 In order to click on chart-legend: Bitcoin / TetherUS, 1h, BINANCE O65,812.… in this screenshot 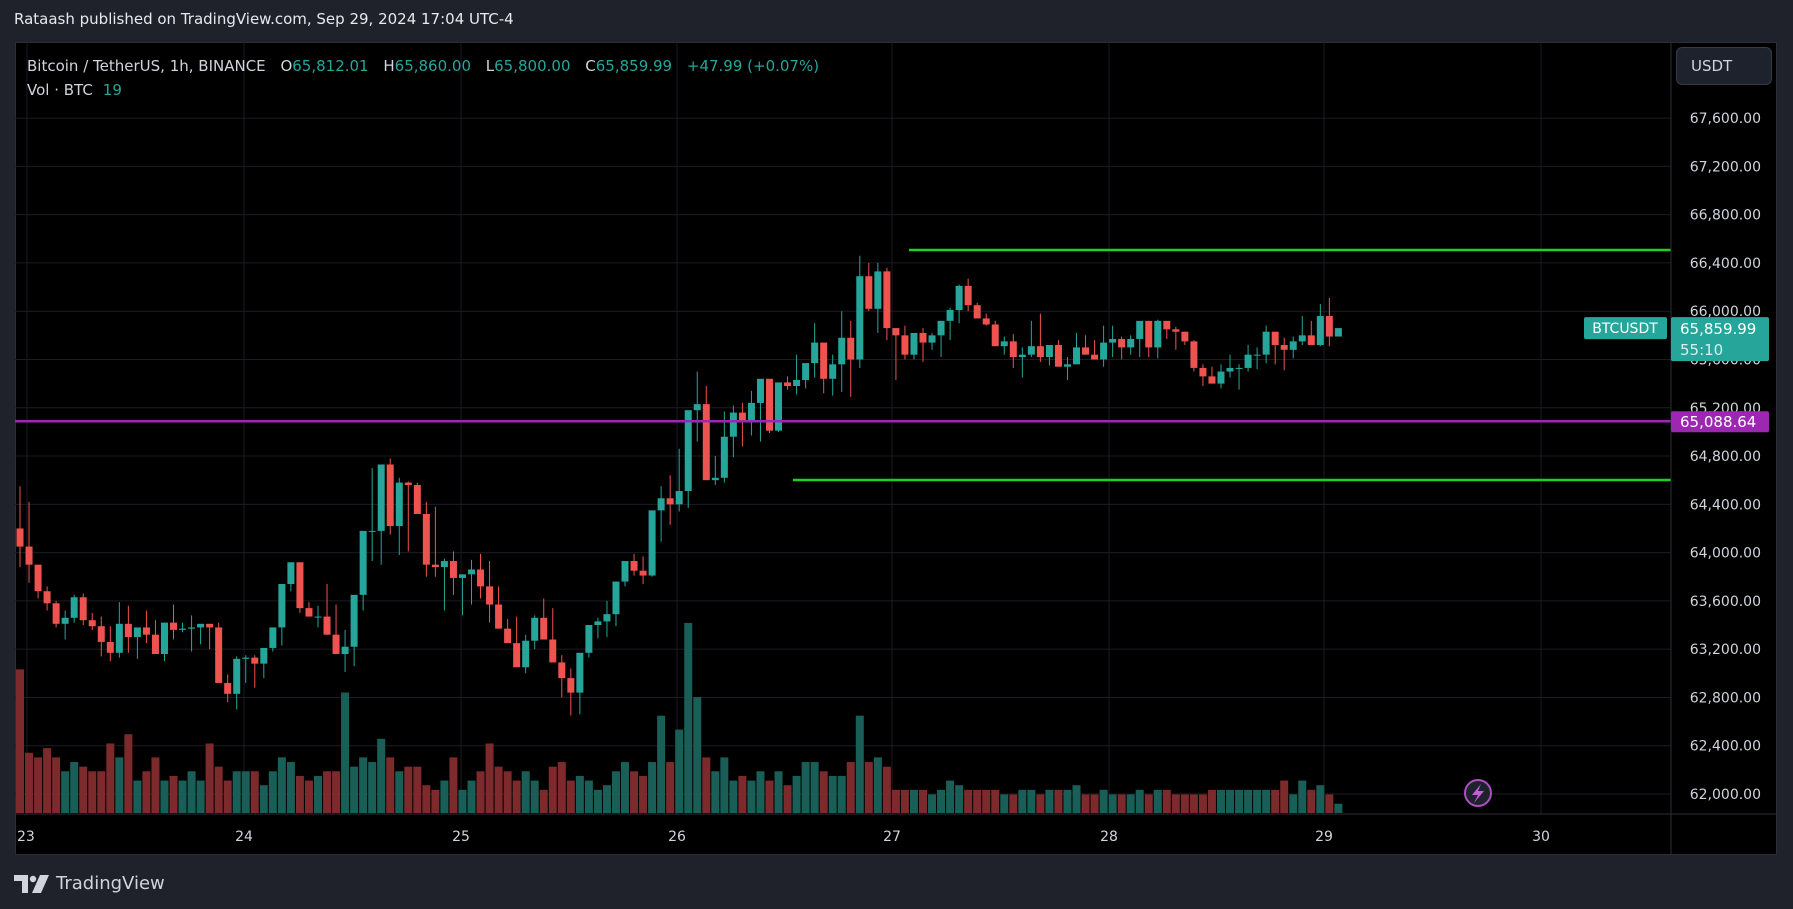, I will do `click(423, 78)`.